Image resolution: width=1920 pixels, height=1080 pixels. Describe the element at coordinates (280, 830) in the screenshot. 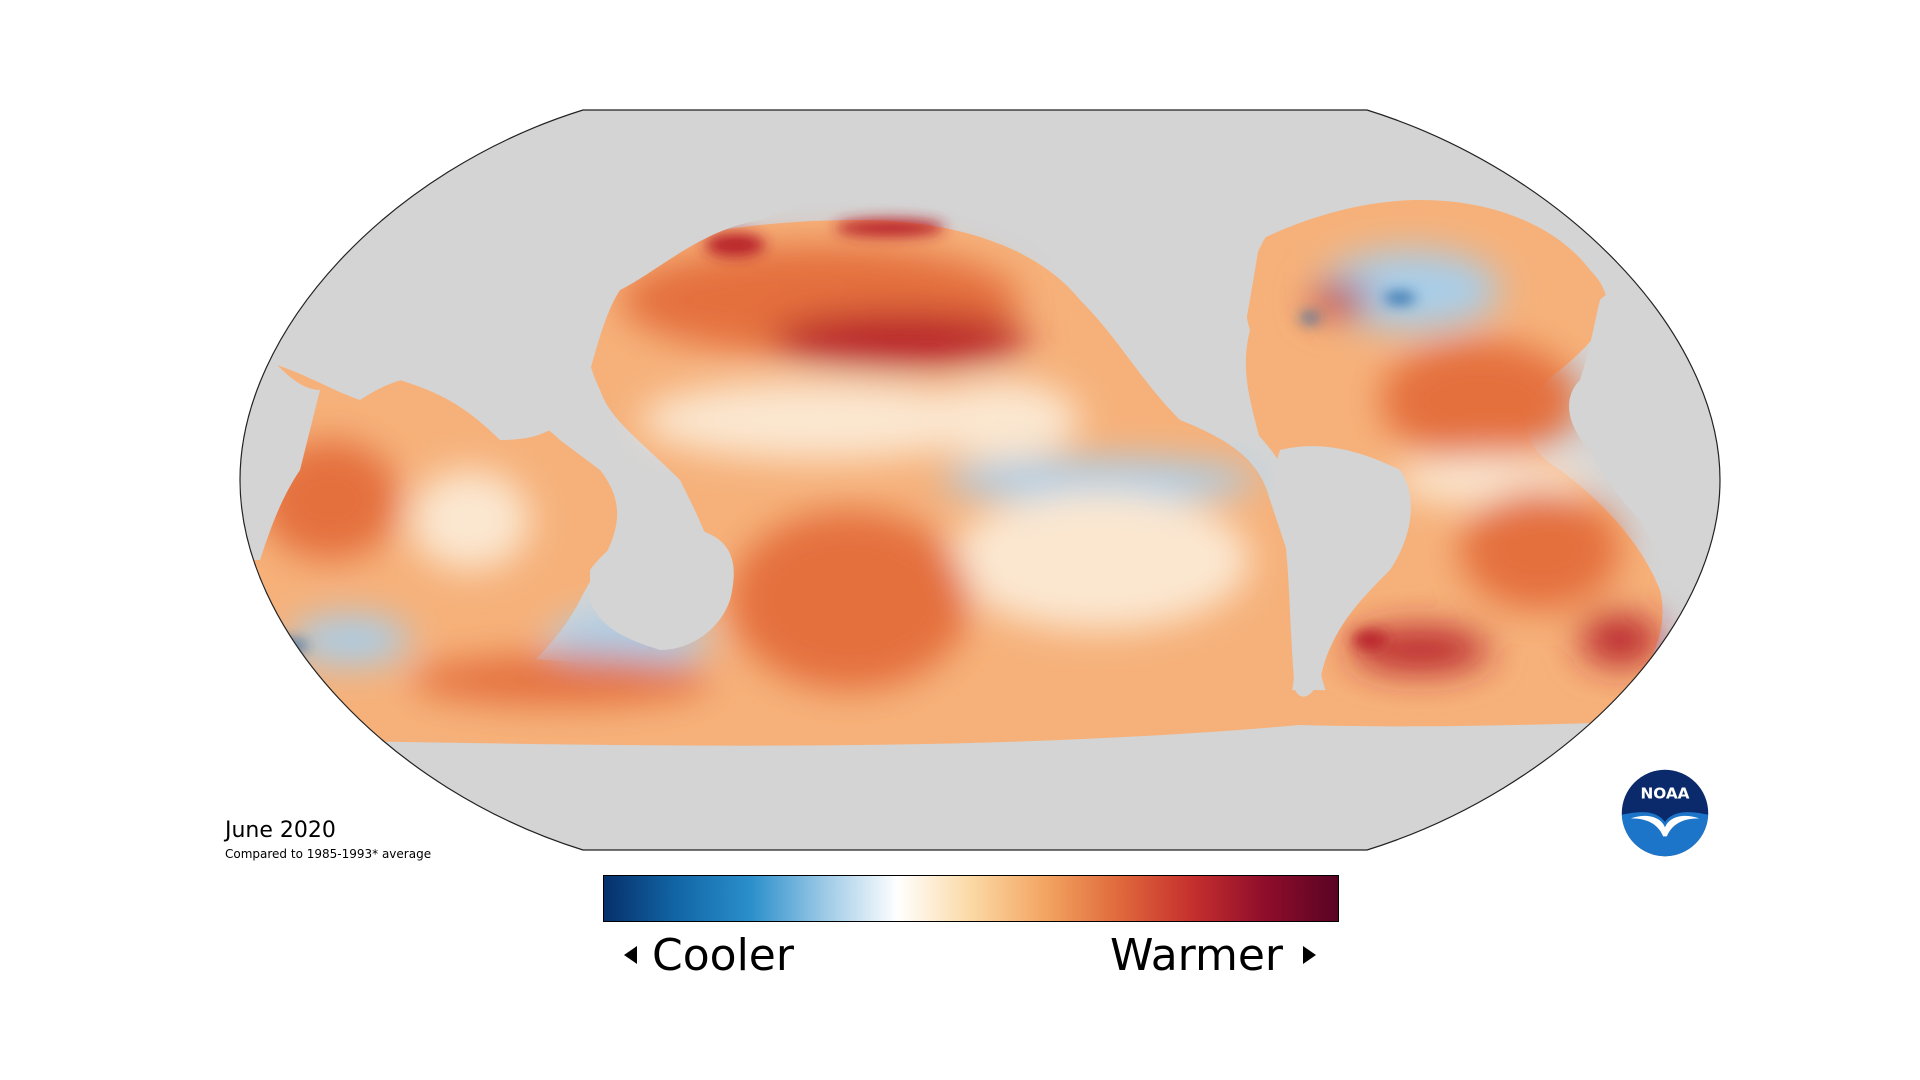

I see `date-label: June 2020` at that location.